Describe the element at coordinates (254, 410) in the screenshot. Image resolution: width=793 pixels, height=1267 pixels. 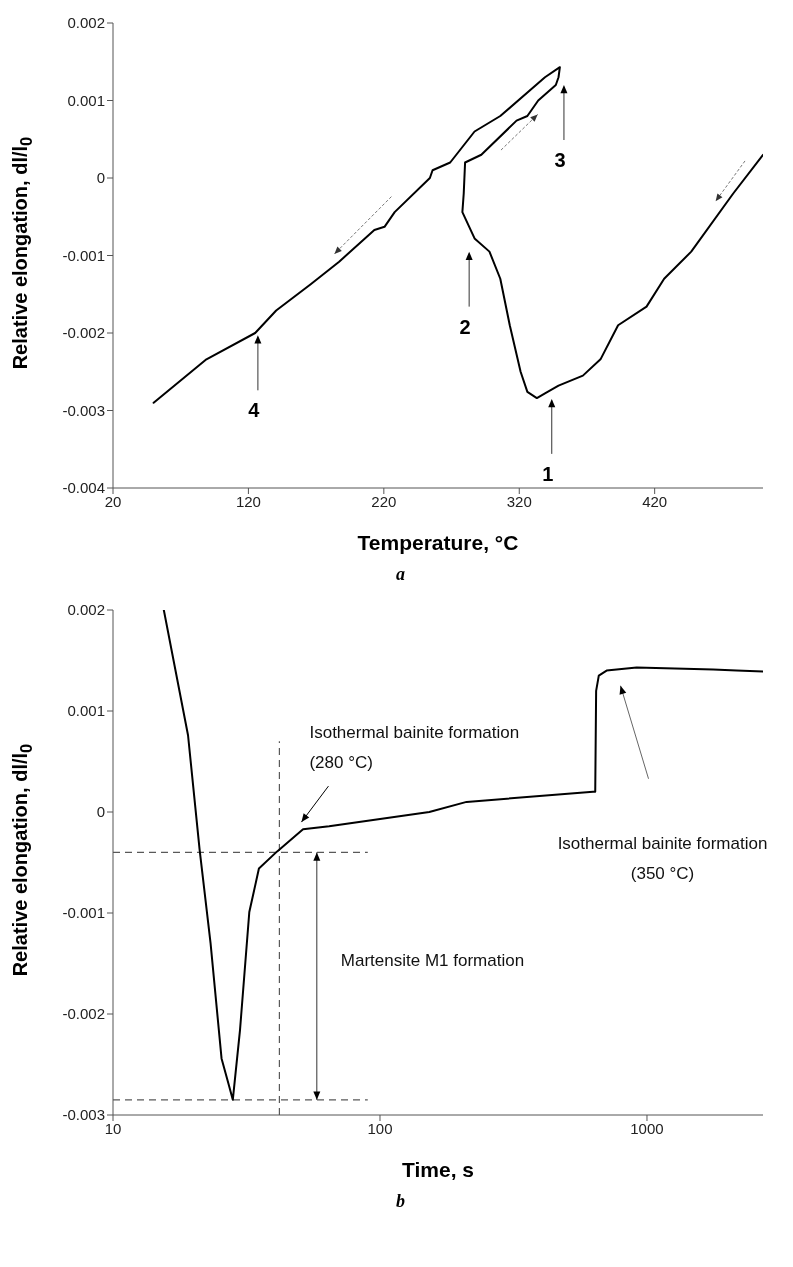
I see `annotation: 4` at that location.